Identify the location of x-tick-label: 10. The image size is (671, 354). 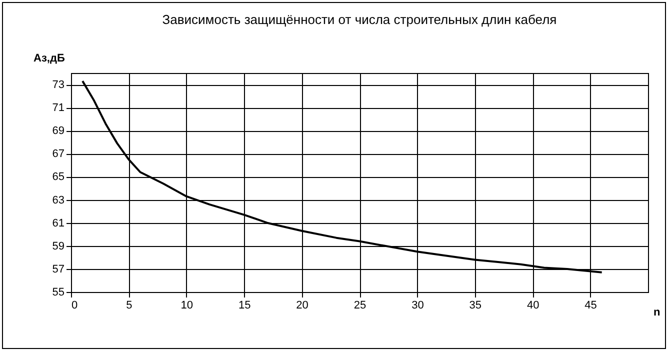
(187, 306).